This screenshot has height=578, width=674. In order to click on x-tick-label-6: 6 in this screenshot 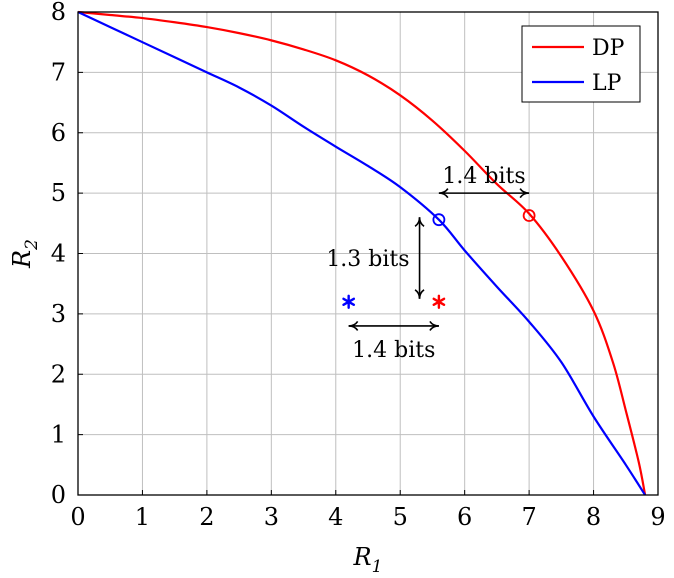, I will do `click(464, 517)`.